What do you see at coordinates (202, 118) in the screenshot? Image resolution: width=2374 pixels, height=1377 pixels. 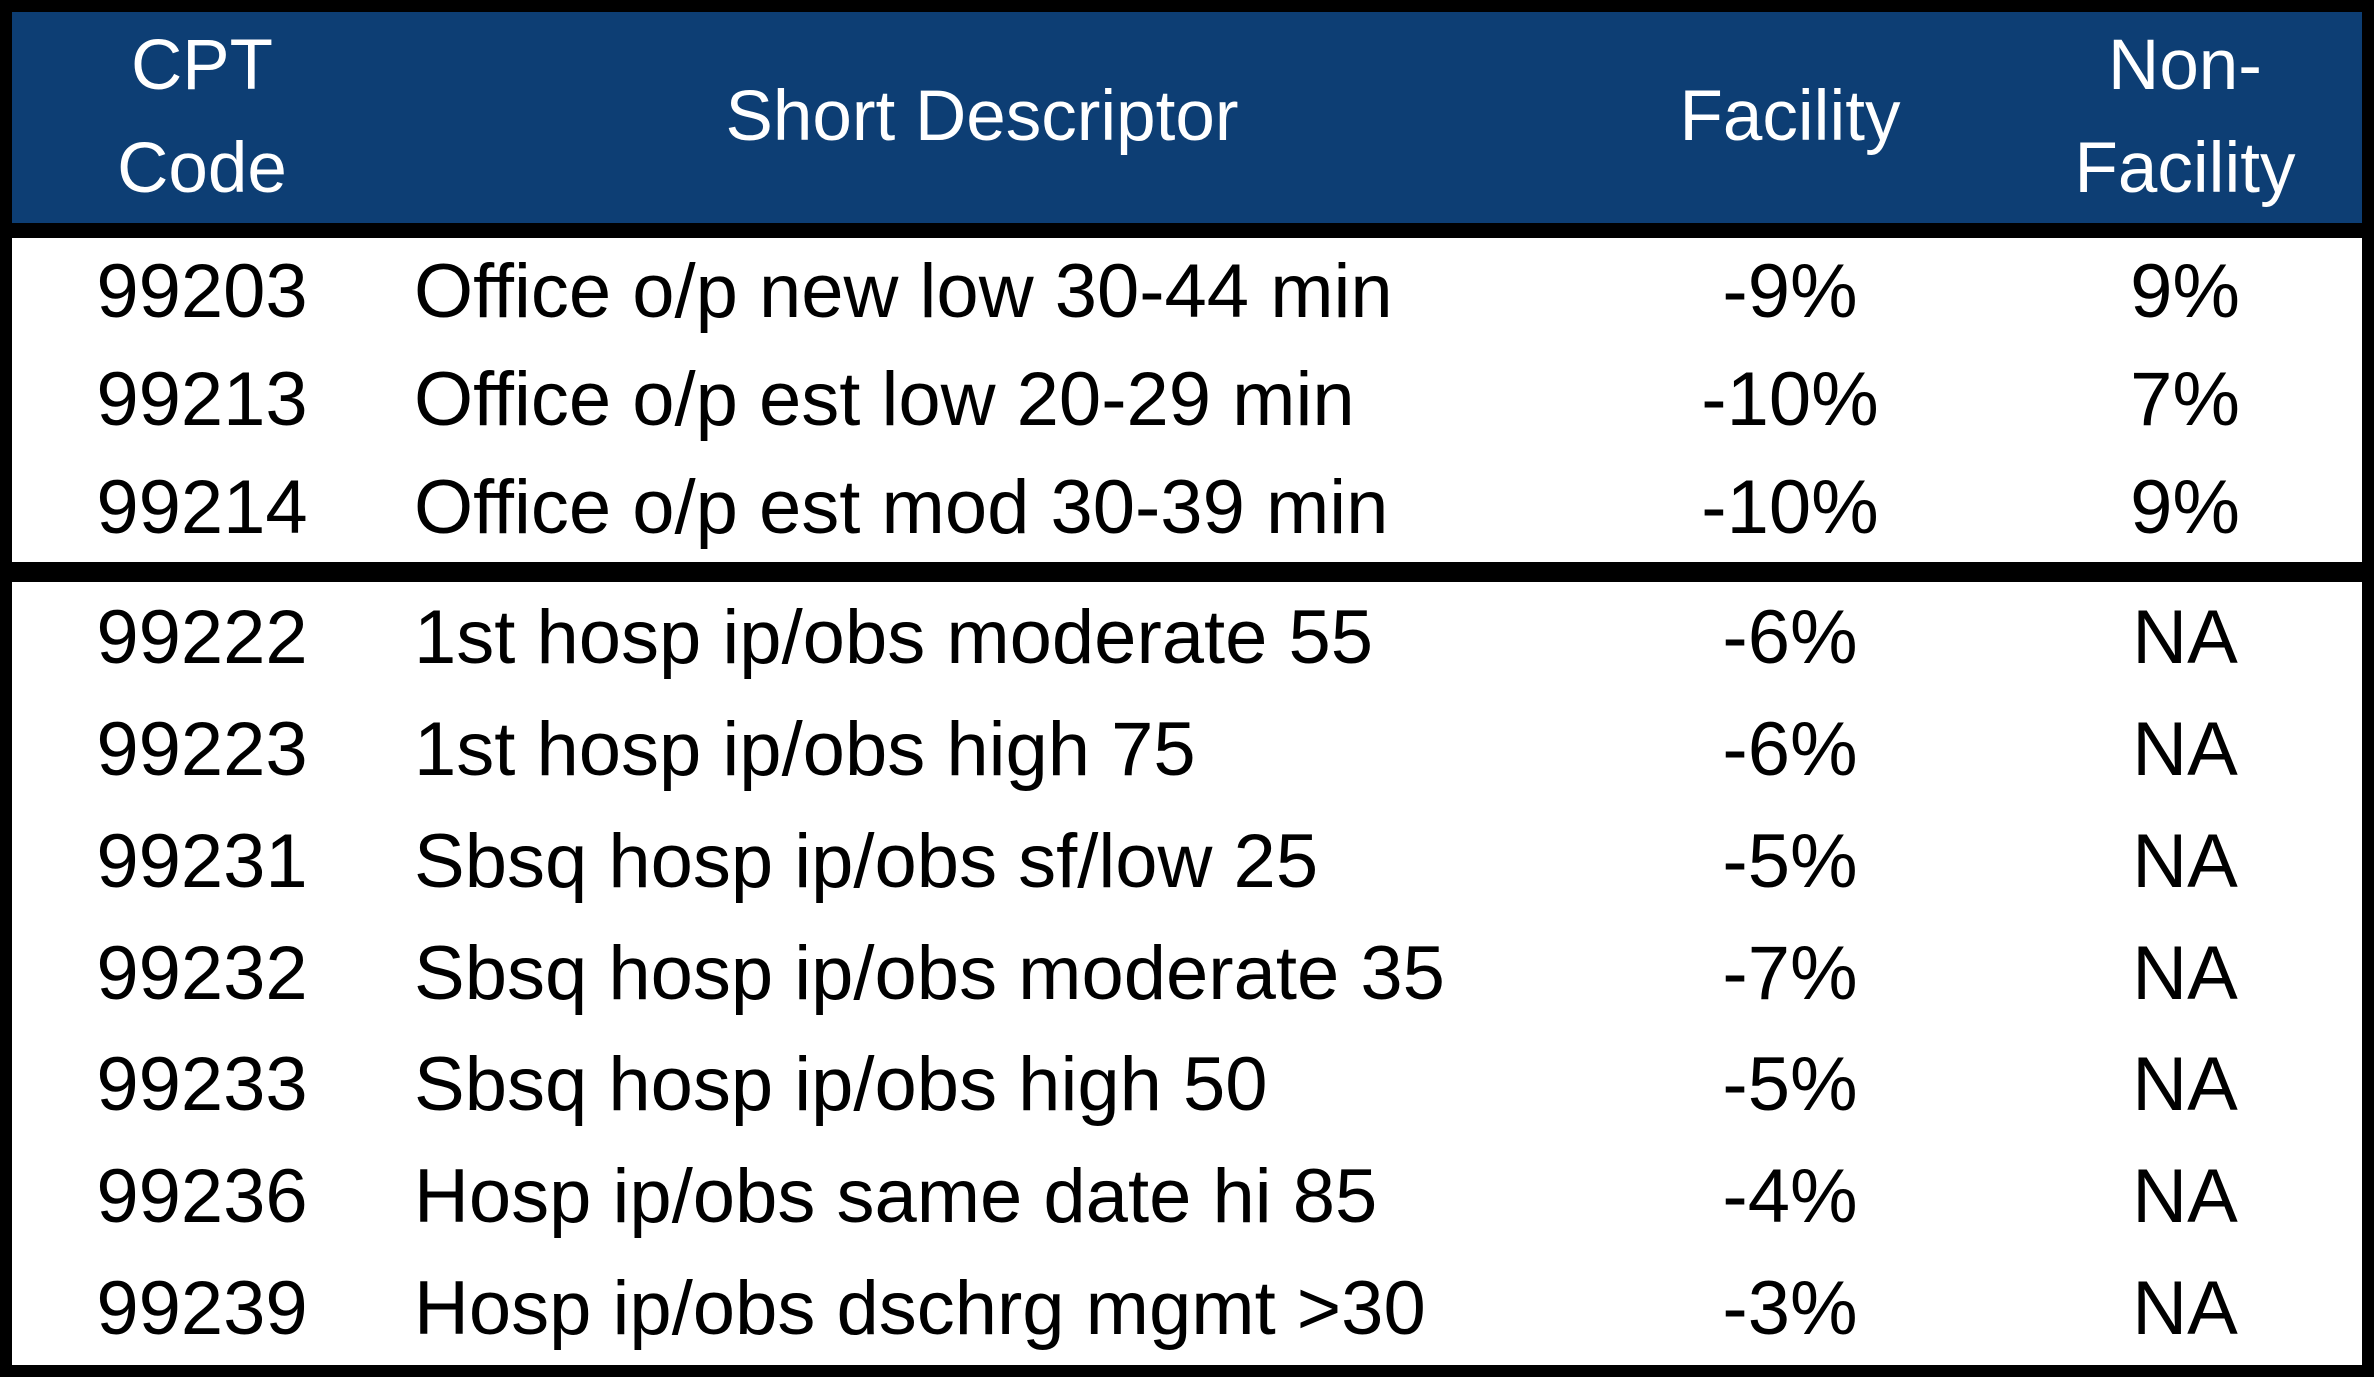 I see `column-header-cpt-code: CPT Code` at bounding box center [202, 118].